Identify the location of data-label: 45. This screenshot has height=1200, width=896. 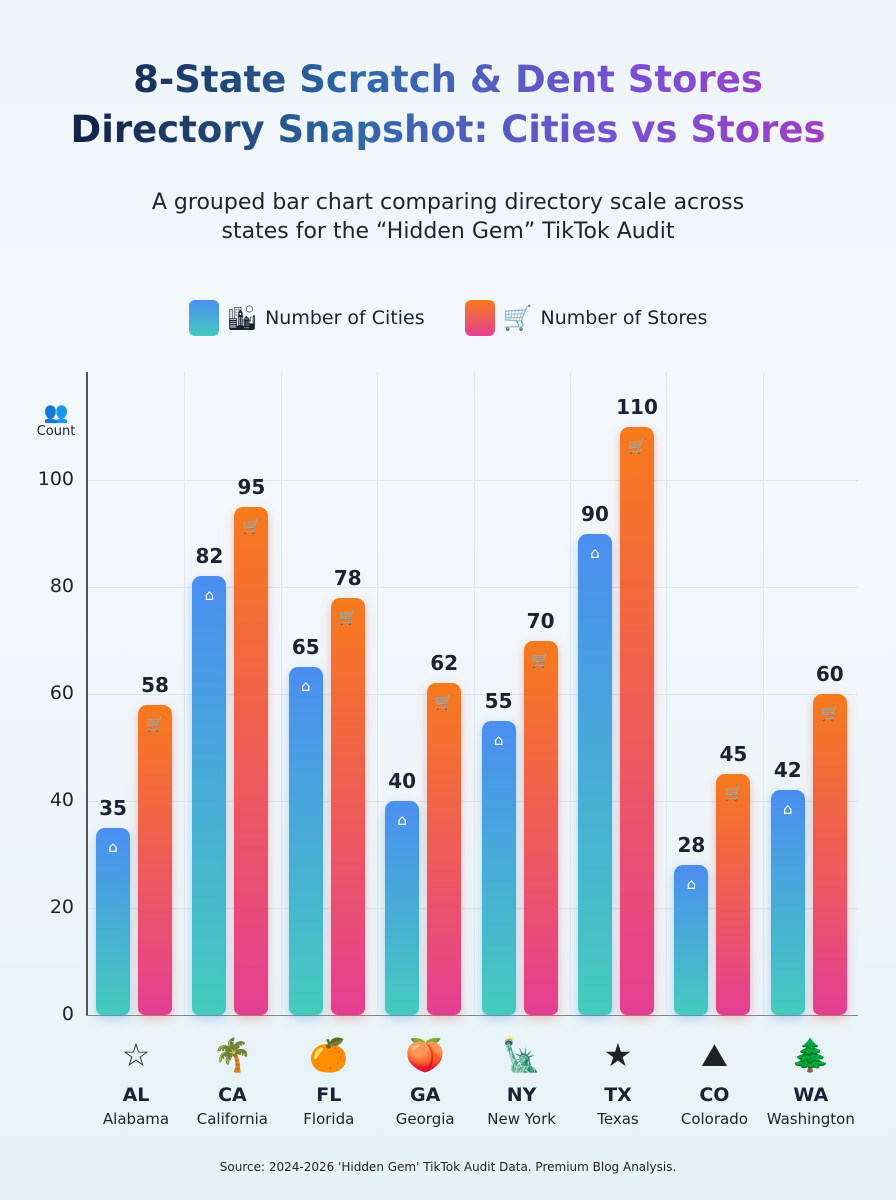
(733, 754).